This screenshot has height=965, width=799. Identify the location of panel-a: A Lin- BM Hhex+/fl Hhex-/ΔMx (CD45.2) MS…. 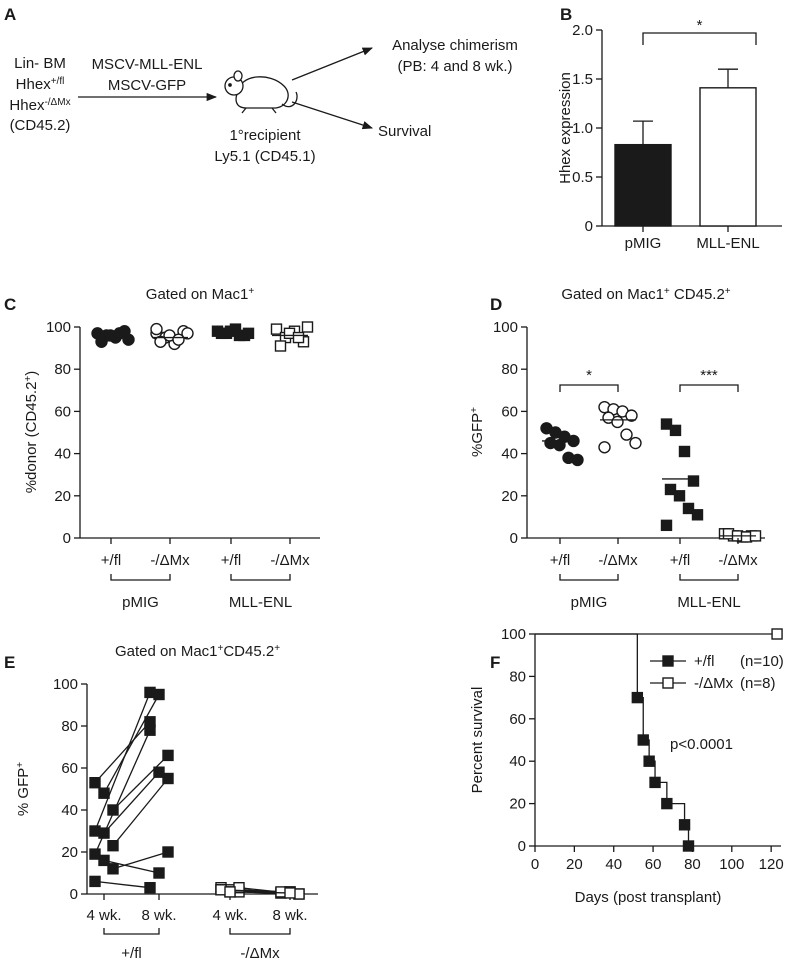
(261, 85).